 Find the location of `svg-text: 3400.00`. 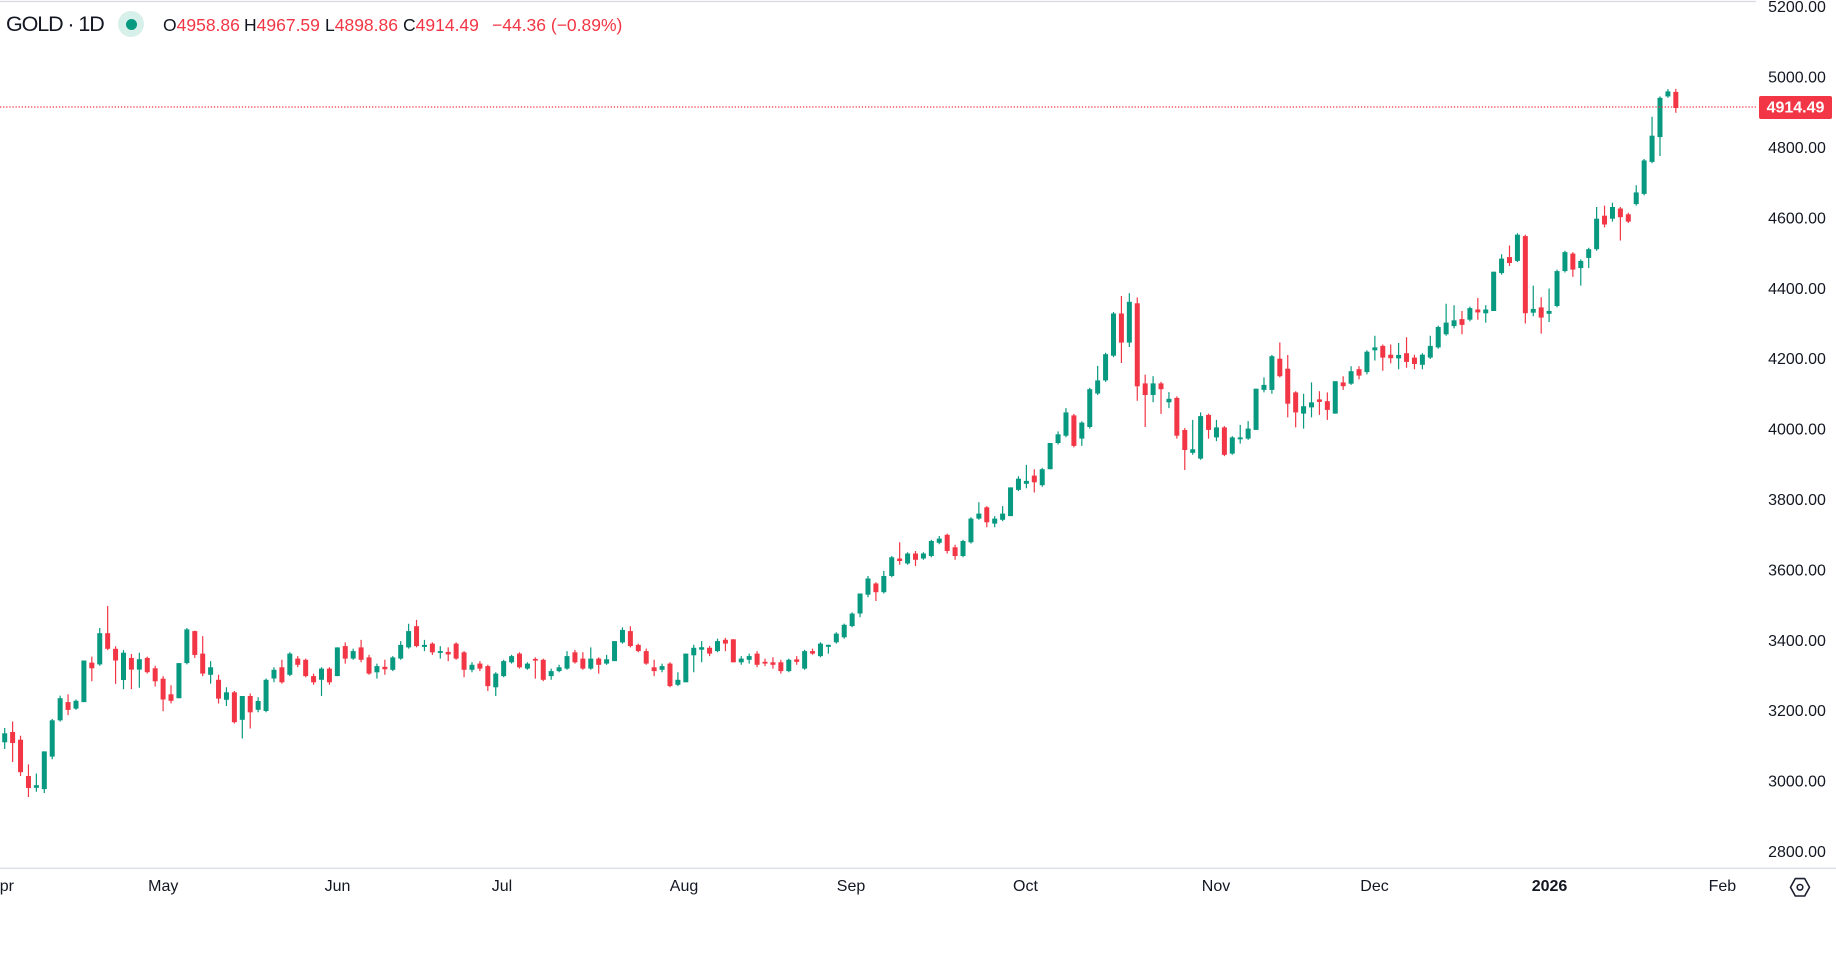

svg-text: 3400.00 is located at coordinates (1797, 641).